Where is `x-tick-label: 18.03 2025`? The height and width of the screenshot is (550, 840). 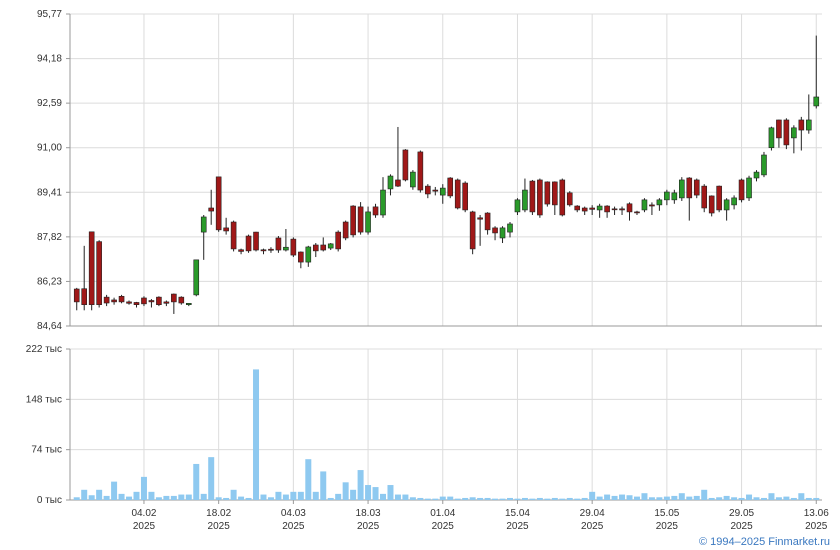
x-tick-label: 18.03 2025 is located at coordinates (368, 520).